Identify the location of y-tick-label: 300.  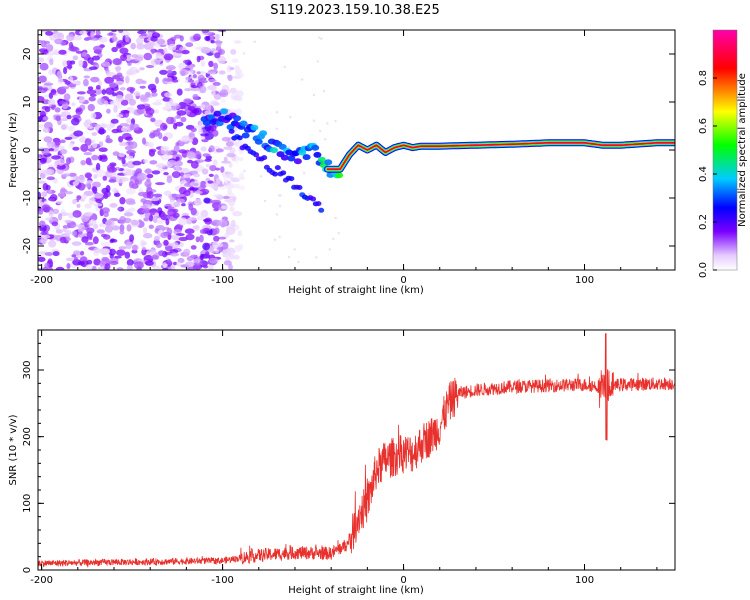
(27, 369).